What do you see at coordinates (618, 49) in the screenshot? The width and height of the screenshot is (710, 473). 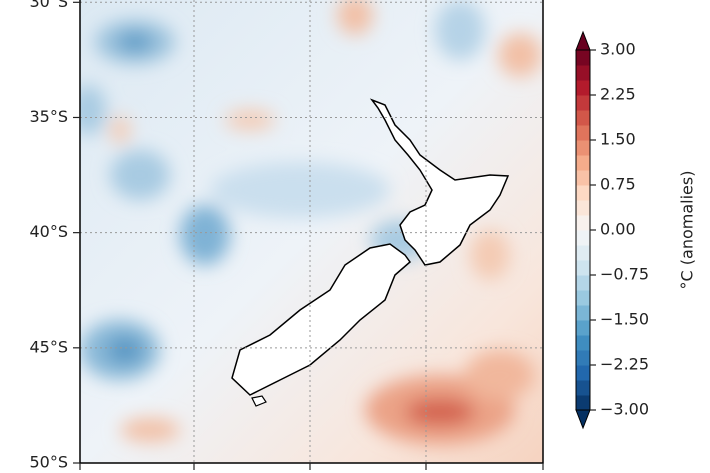 I see `colorbar-tick-label: 3.00` at bounding box center [618, 49].